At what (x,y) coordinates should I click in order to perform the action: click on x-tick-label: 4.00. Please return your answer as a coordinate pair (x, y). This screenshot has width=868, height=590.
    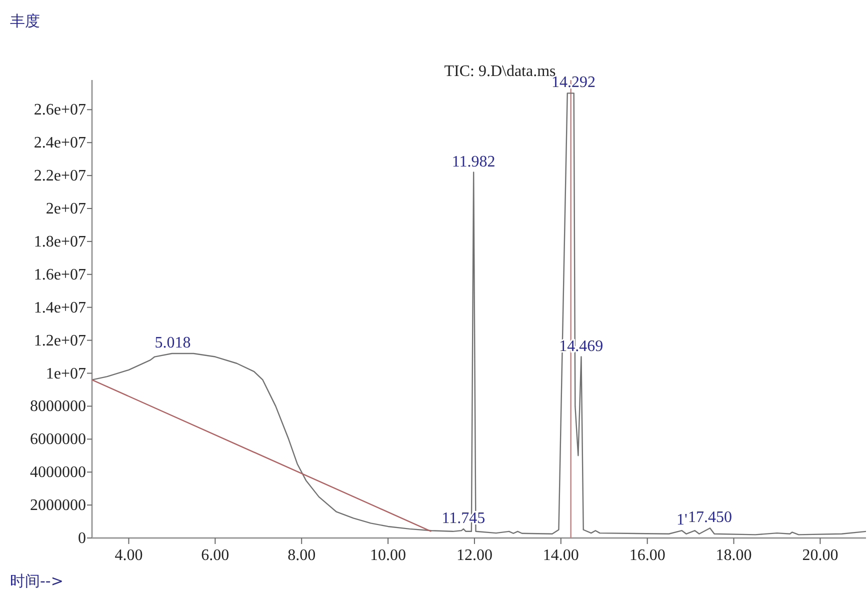
    Looking at the image, I should click on (128, 555).